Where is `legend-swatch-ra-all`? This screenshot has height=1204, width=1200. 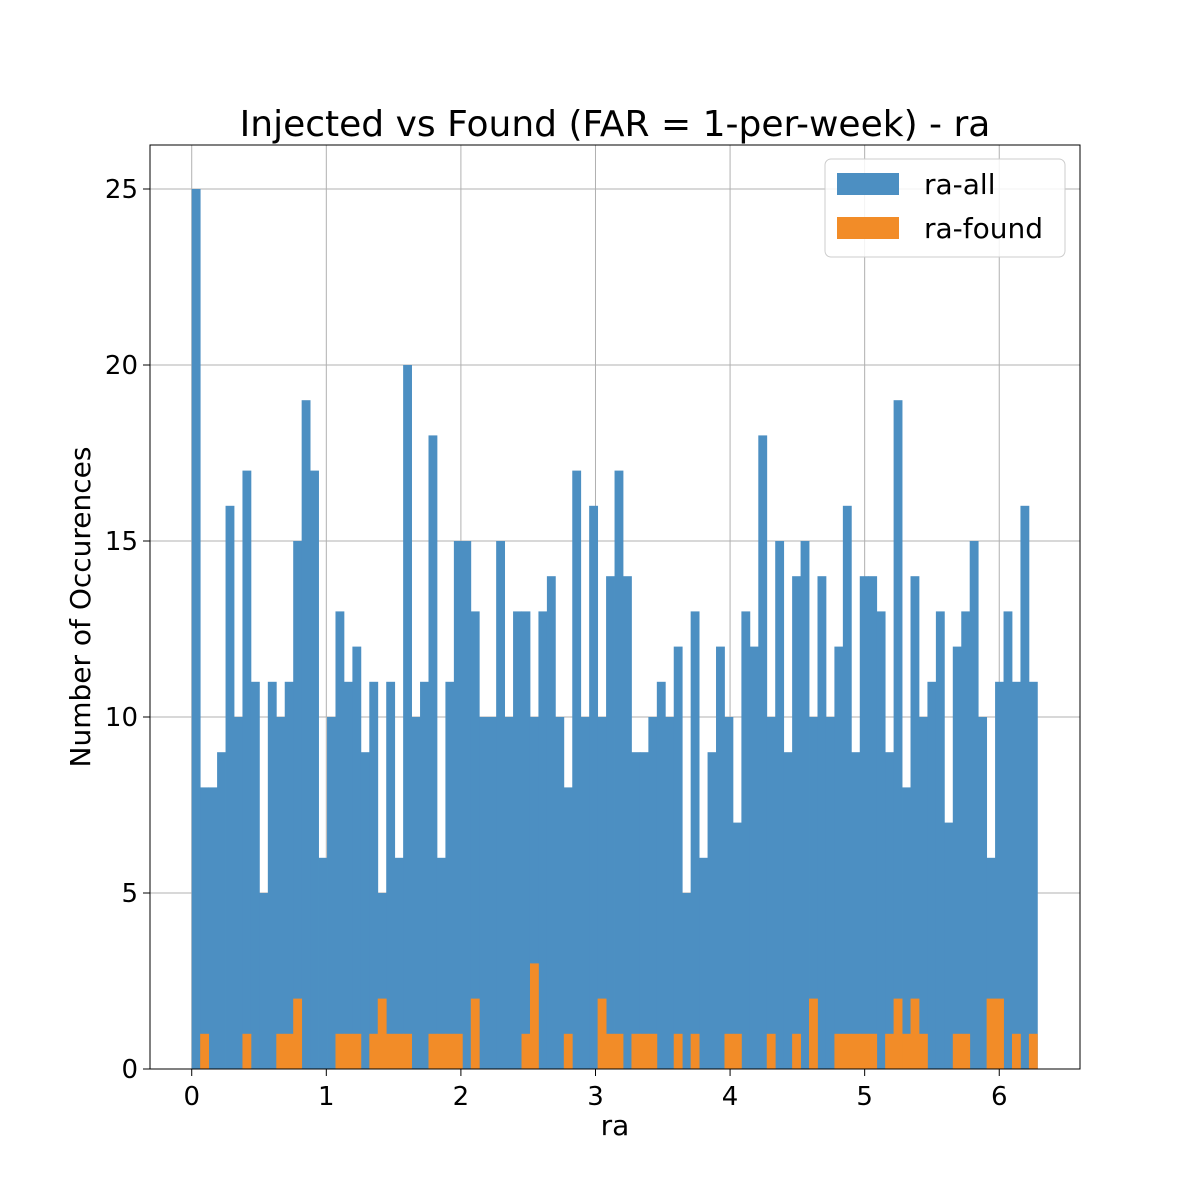
legend-swatch-ra-all is located at coordinates (868, 184).